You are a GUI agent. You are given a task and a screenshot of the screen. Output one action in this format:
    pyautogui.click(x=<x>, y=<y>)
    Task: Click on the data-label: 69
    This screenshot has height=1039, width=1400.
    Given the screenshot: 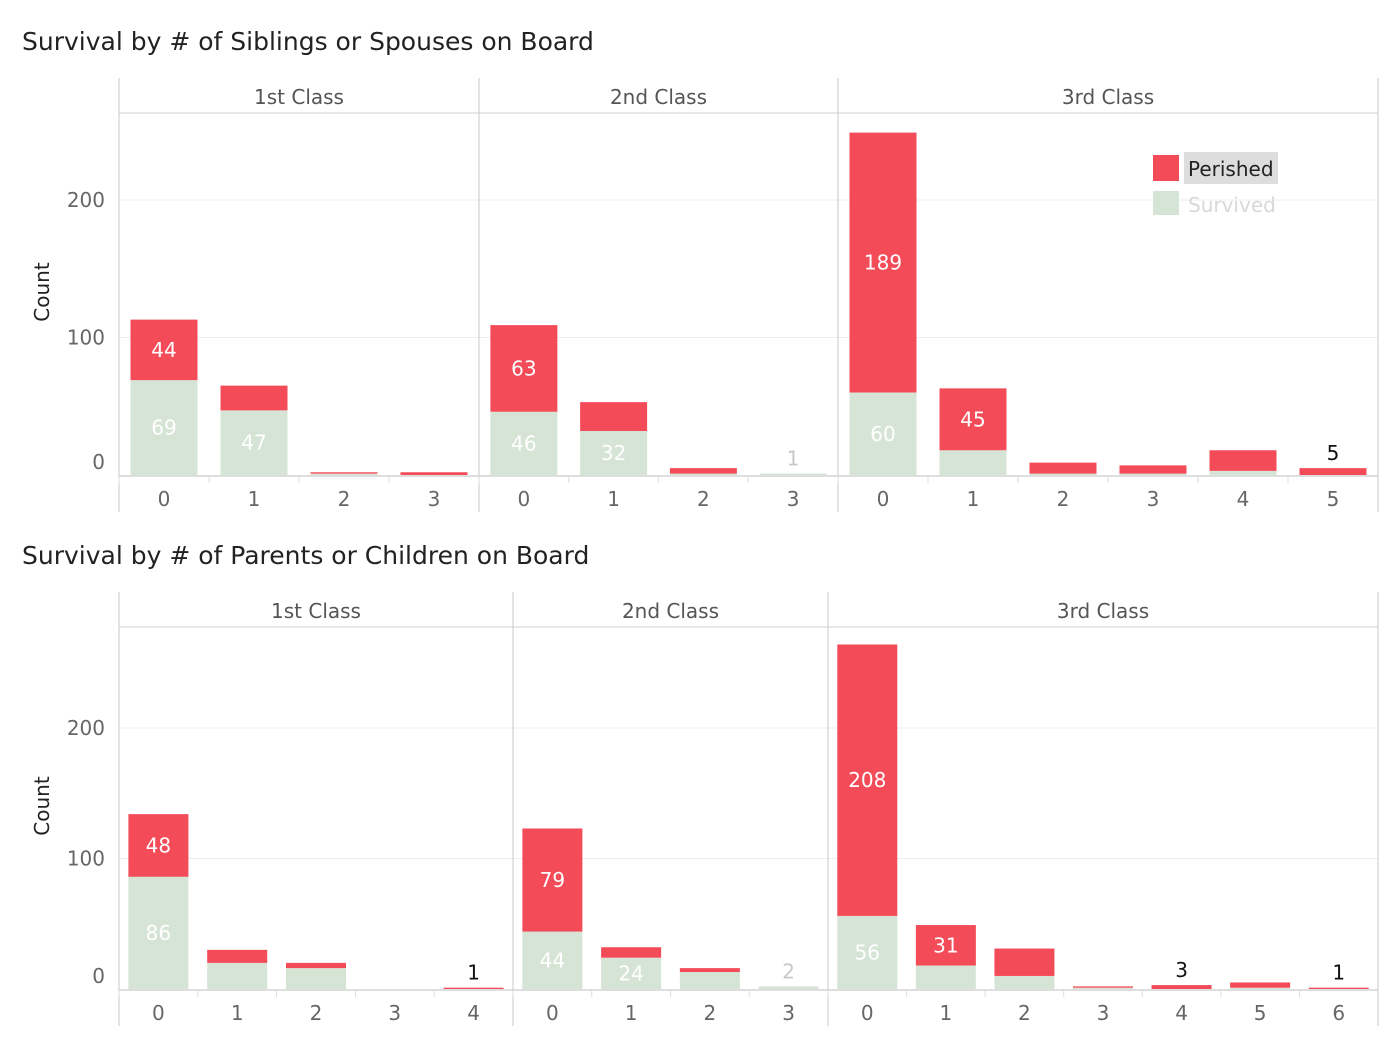 What is the action you would take?
    pyautogui.click(x=163, y=428)
    